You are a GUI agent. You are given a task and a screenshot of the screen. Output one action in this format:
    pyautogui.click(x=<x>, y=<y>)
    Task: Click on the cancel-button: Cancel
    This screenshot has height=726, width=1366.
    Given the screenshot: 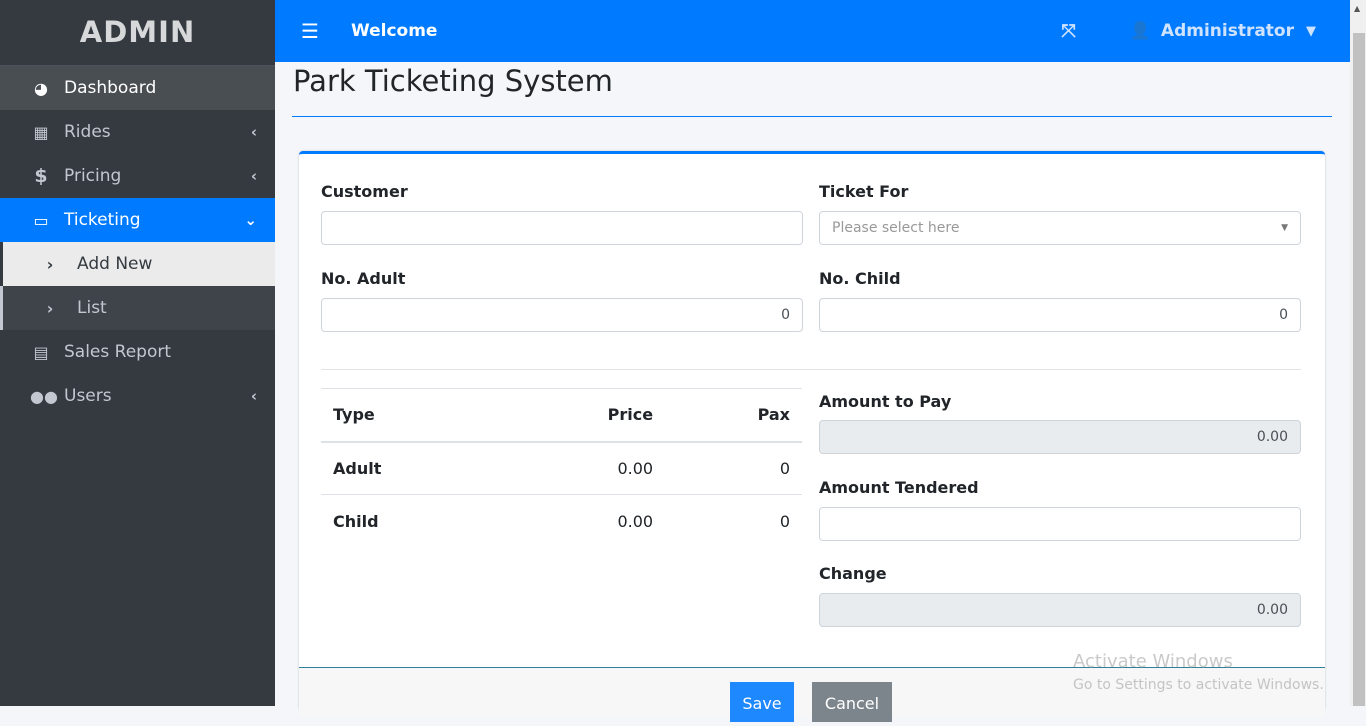 What is the action you would take?
    pyautogui.click(x=852, y=702)
    